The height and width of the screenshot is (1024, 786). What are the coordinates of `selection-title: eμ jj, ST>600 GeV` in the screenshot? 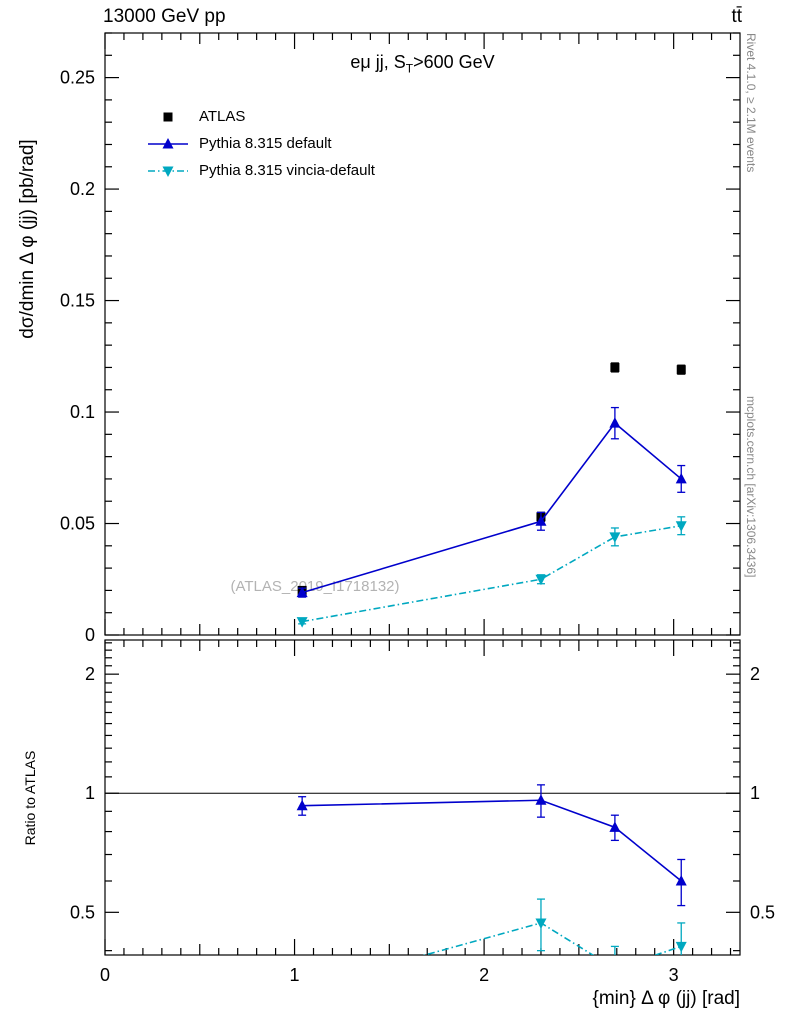 It's located at (422, 64).